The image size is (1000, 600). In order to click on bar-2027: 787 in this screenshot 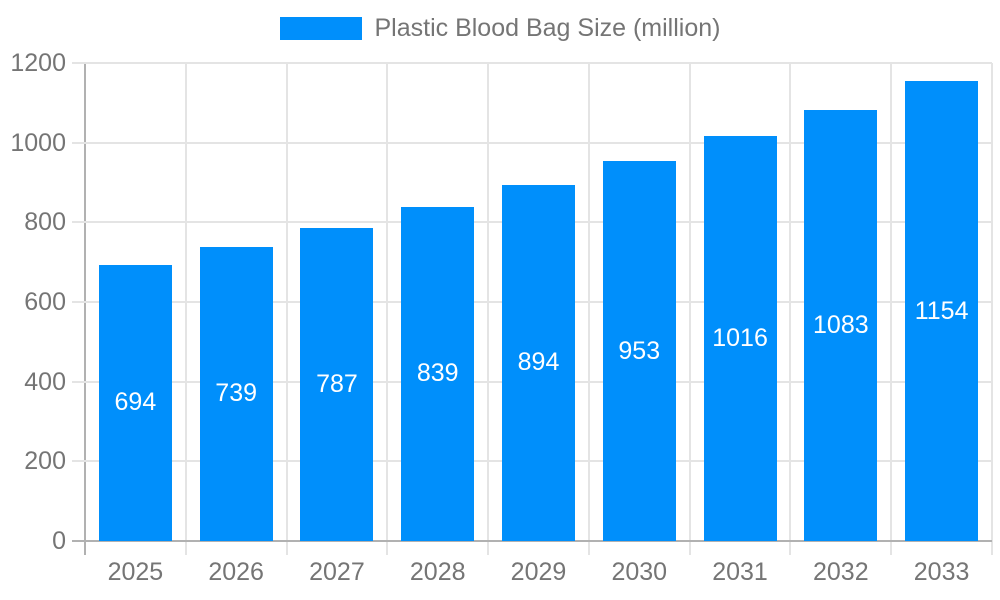, I will do `click(337, 384)`.